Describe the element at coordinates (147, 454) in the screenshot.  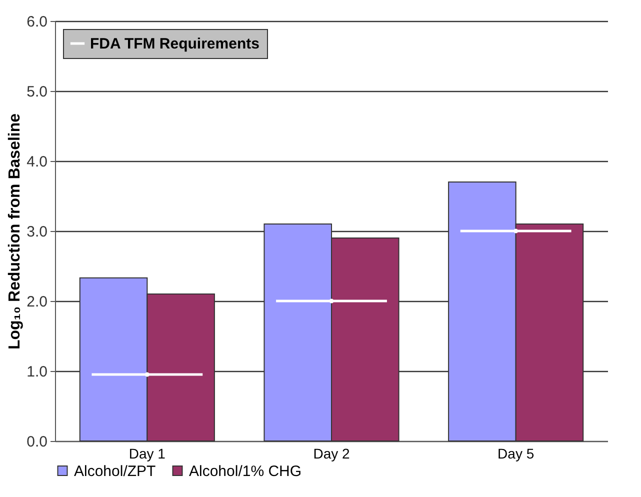
I see `x-tick-label: Day 1` at that location.